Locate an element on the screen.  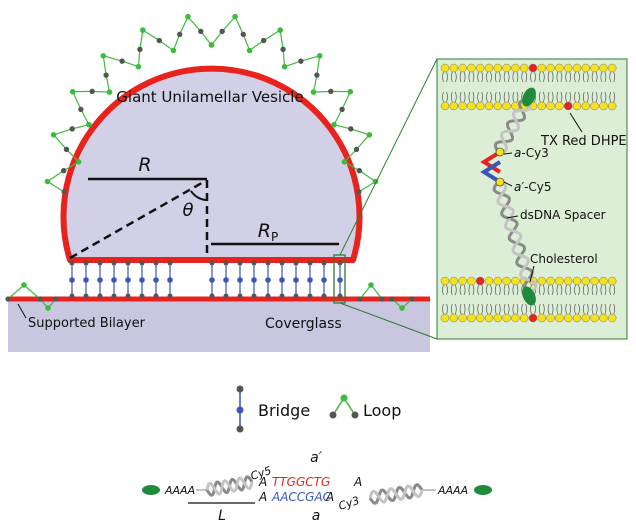
coverglass-label: Coverglass is located at coordinates (303, 324).